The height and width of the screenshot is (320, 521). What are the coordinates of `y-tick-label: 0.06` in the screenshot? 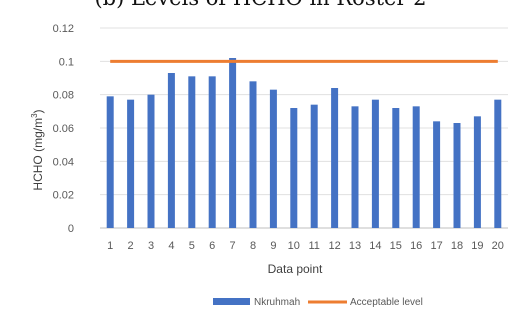 It's located at (63, 129).